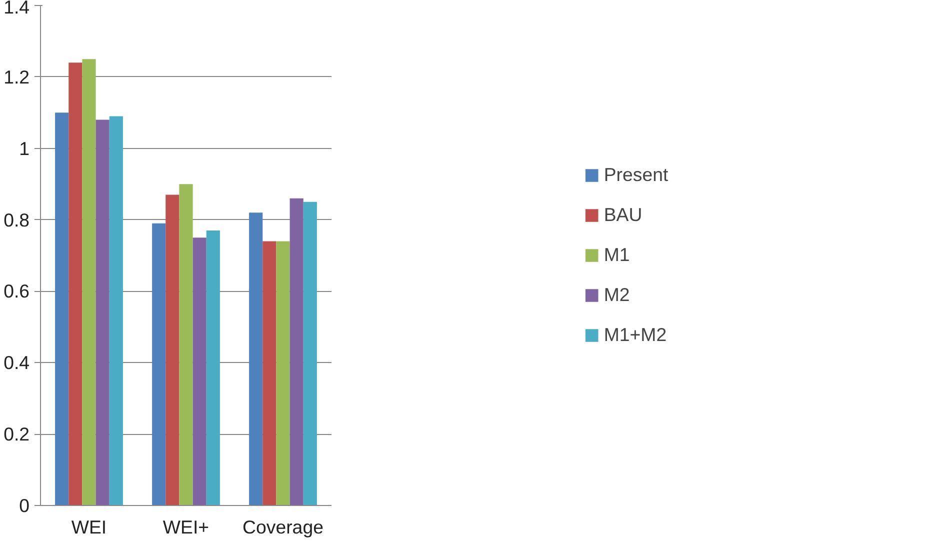 This screenshot has width=930, height=547. I want to click on legend-label: Present, so click(636, 175).